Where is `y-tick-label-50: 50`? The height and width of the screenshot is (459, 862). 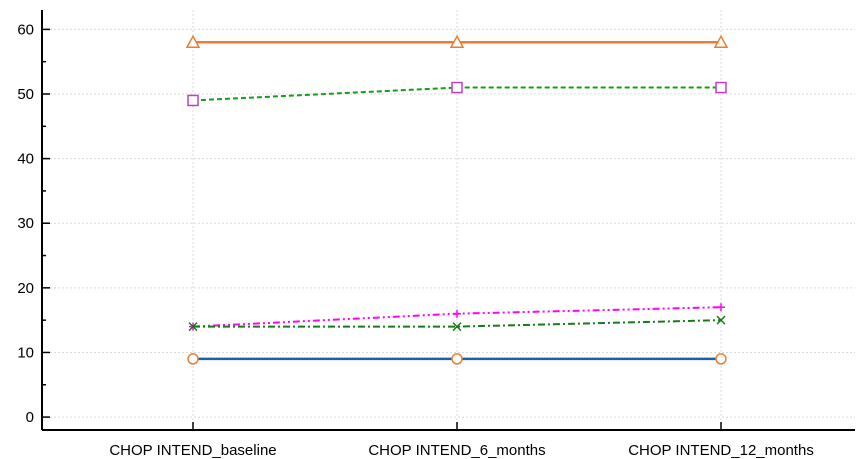
y-tick-label-50: 50 is located at coordinates (25, 94).